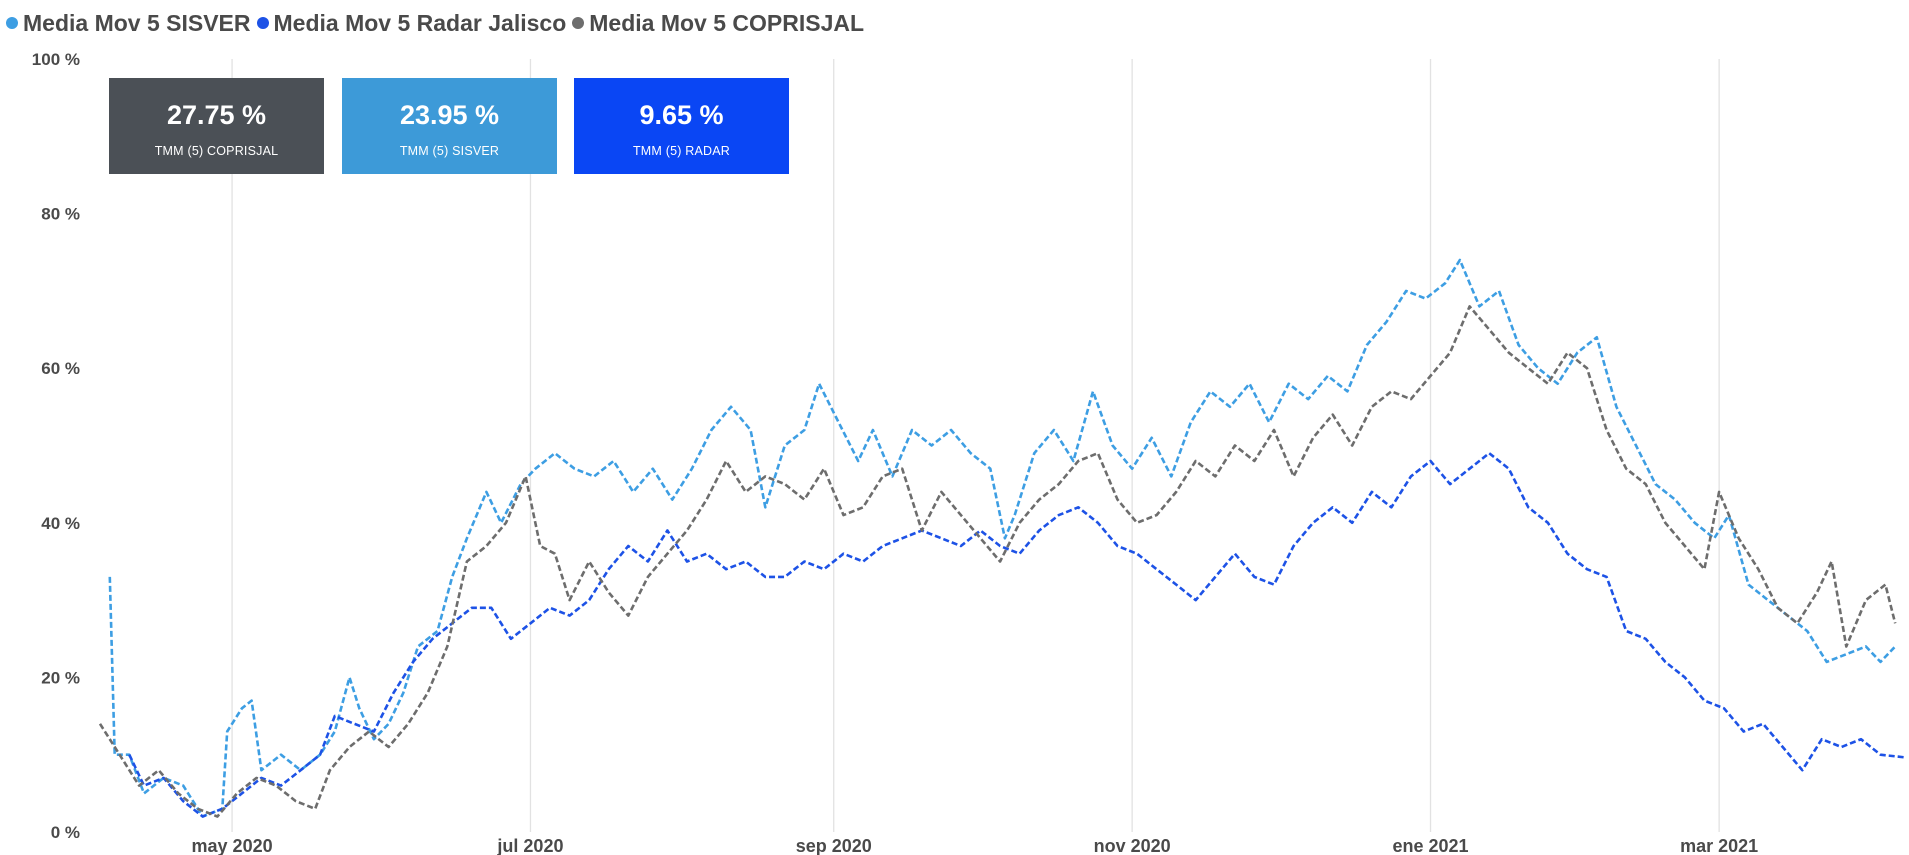  What do you see at coordinates (681, 115) in the screenshot?
I see `kpi-value-radar: 9.65 %` at bounding box center [681, 115].